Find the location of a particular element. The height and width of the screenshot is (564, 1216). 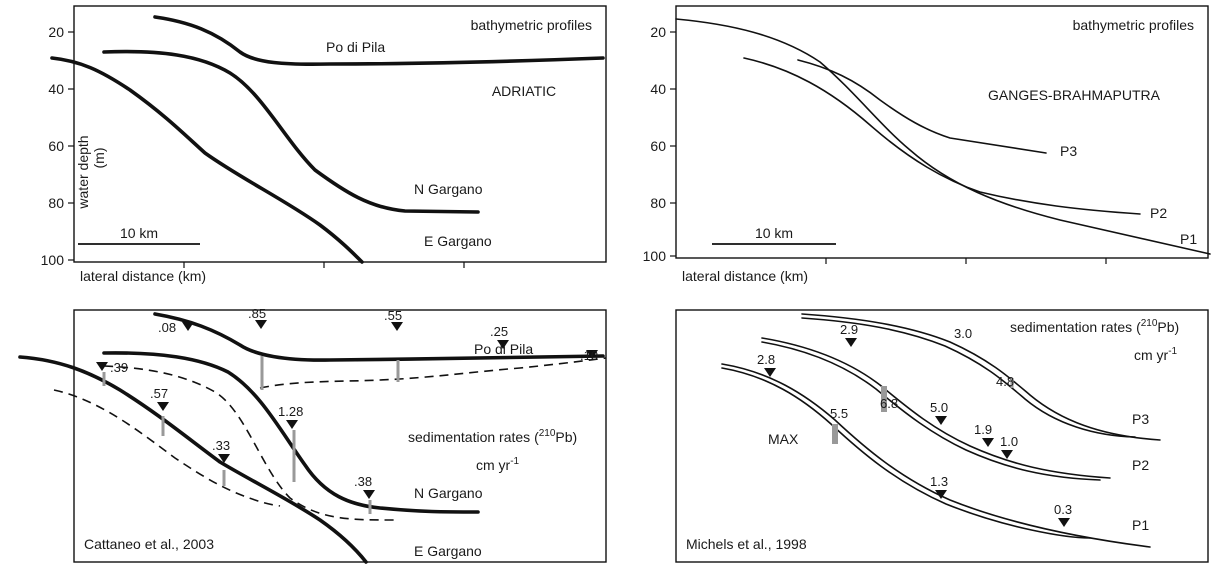

michels-profile-p2-top is located at coordinates (936, 408).